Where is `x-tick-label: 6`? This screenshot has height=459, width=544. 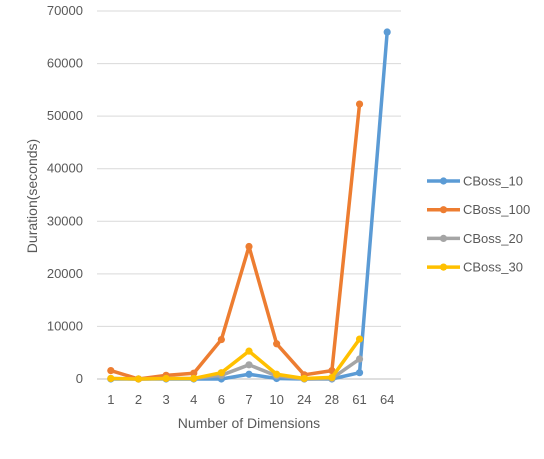
x-tick-label: 6 is located at coordinates (221, 399).